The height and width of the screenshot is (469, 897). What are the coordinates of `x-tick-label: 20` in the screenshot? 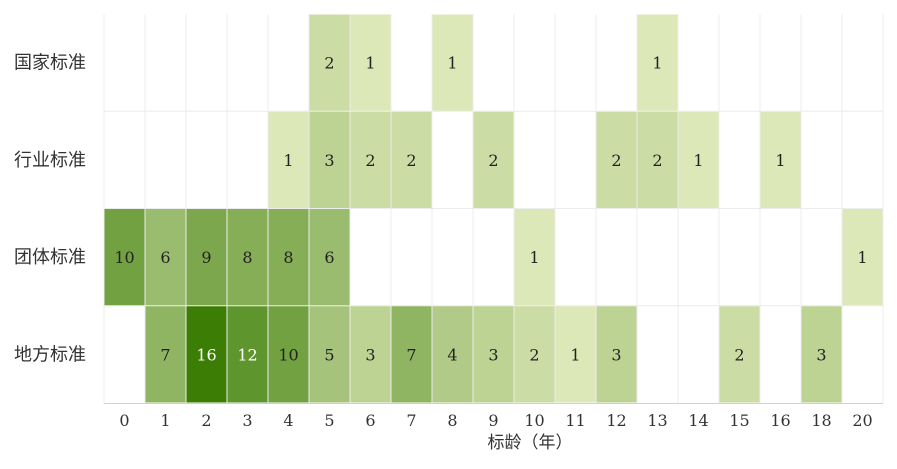 It's located at (862, 420).